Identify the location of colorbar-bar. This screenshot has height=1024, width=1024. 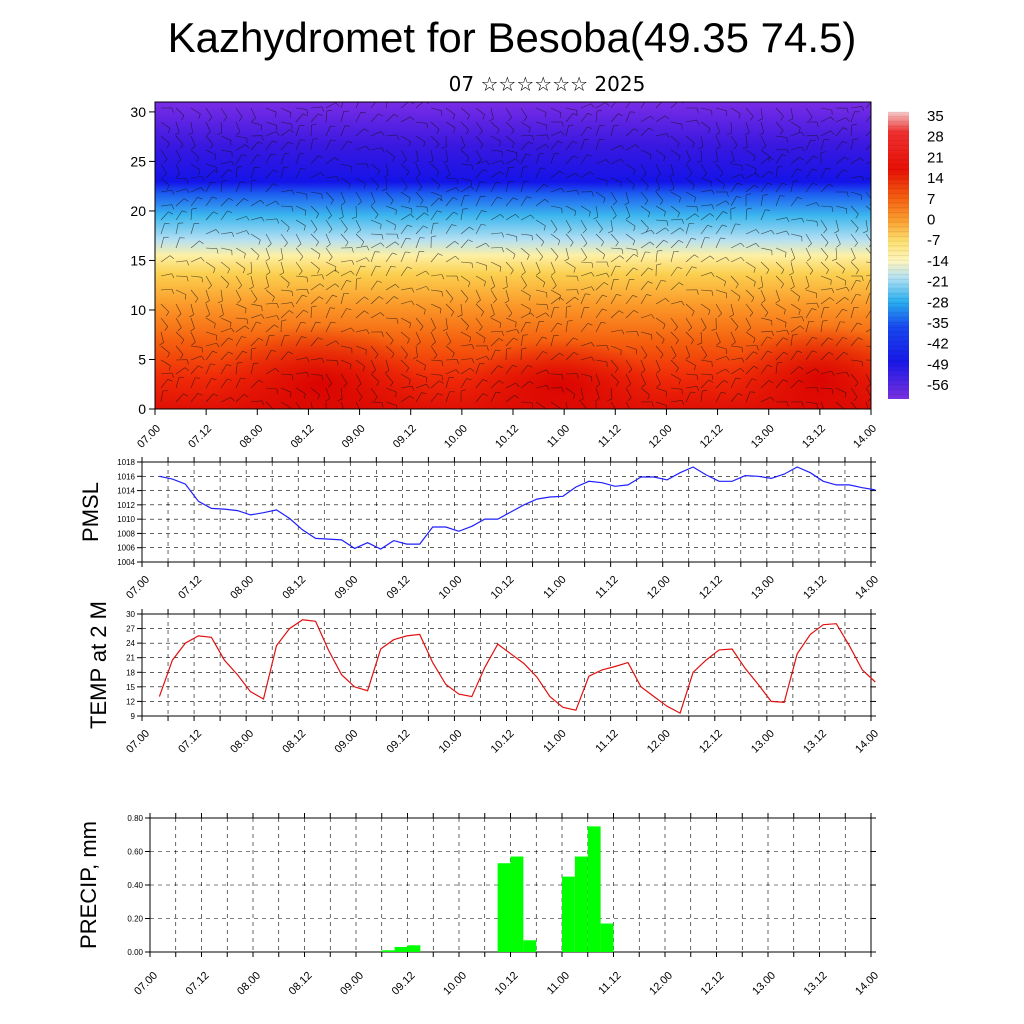
(898, 255).